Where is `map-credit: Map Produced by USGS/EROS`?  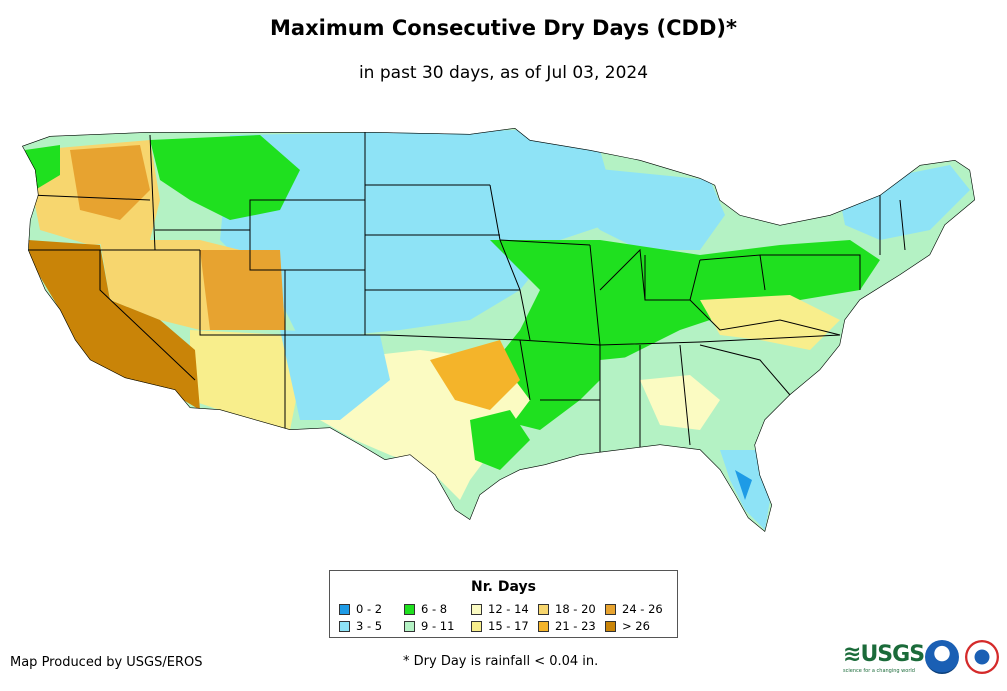 map-credit: Map Produced by USGS/EROS is located at coordinates (106, 662).